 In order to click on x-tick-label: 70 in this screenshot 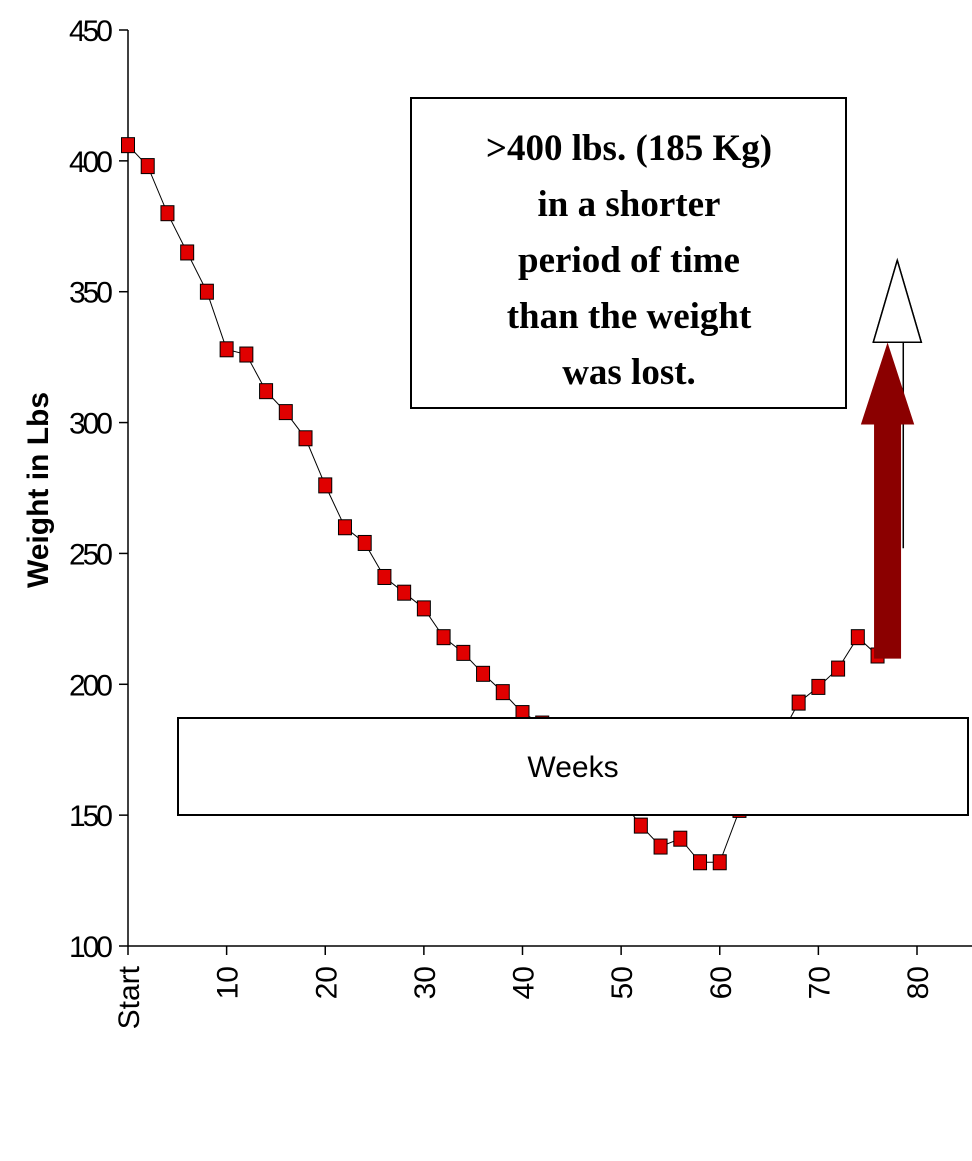, I will do `click(819, 982)`.